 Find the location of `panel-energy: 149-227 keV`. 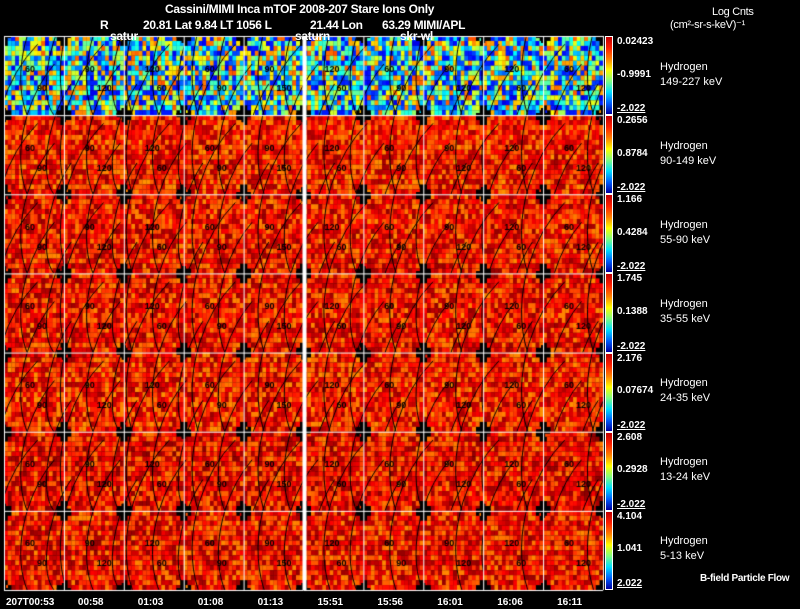

panel-energy: 149-227 keV is located at coordinates (691, 81).